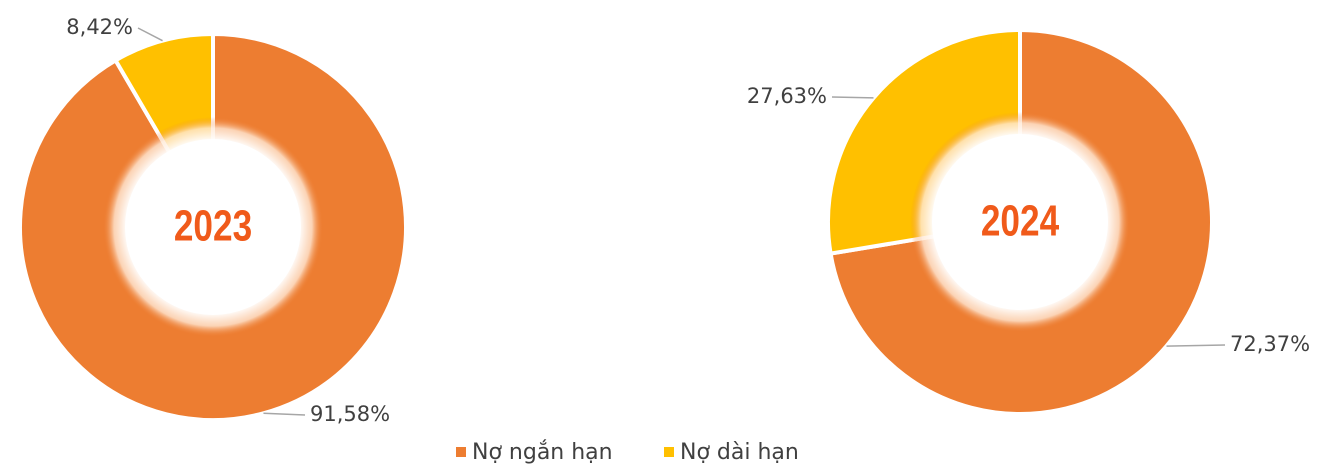 The width and height of the screenshot is (1321, 465). I want to click on center-label: 2024, so click(1020, 221).